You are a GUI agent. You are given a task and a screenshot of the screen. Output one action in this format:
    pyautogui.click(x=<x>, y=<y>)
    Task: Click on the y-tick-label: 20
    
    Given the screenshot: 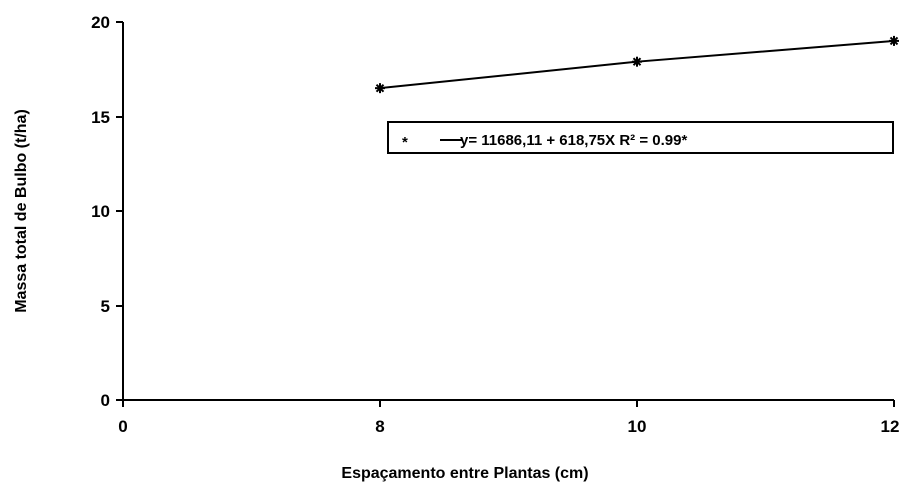 What is the action you would take?
    pyautogui.click(x=100, y=22)
    